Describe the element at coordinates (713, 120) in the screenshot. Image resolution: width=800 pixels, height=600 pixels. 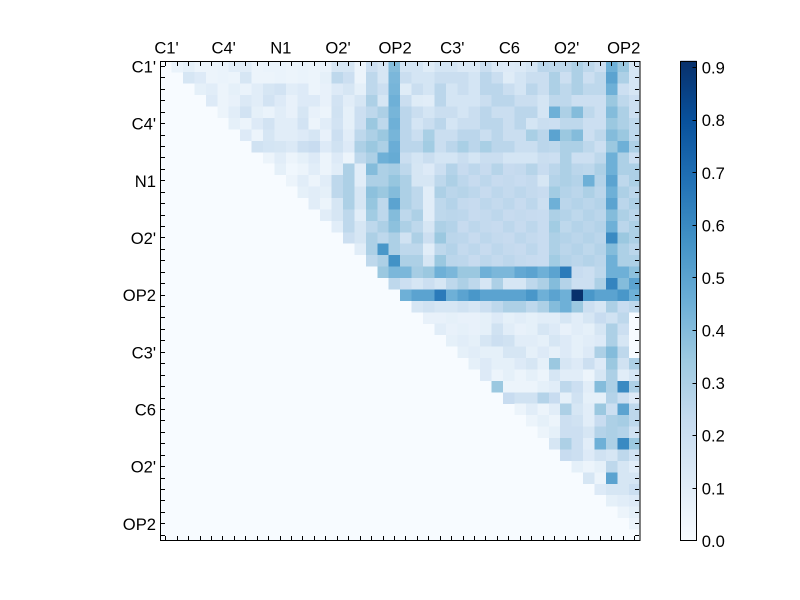
I see `svg-text: 0.8` at that location.